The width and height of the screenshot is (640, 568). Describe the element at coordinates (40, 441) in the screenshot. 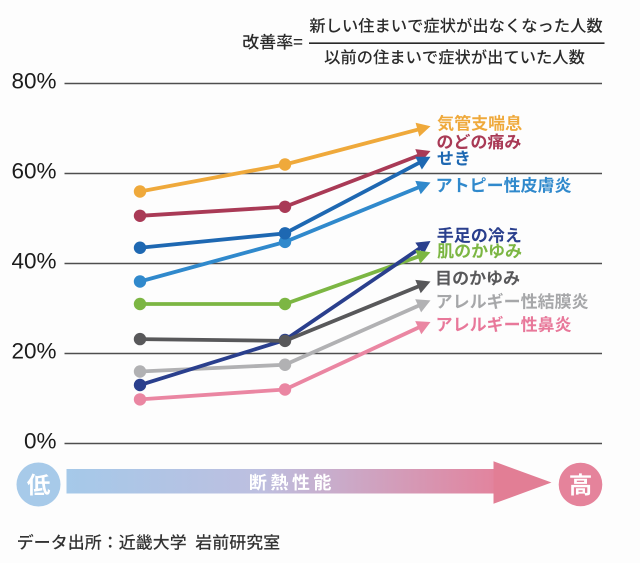

I see `svg-text: 0%` at that location.